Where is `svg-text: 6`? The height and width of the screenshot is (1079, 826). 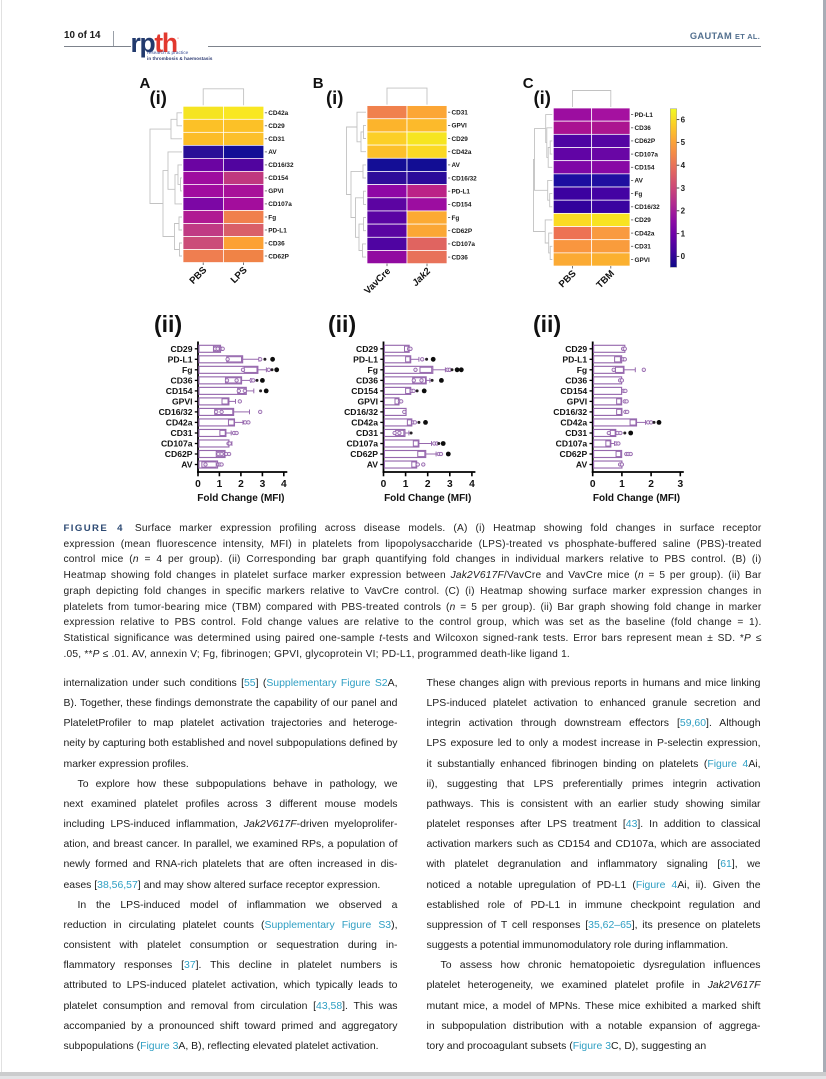
svg-text: 6 is located at coordinates (683, 119).